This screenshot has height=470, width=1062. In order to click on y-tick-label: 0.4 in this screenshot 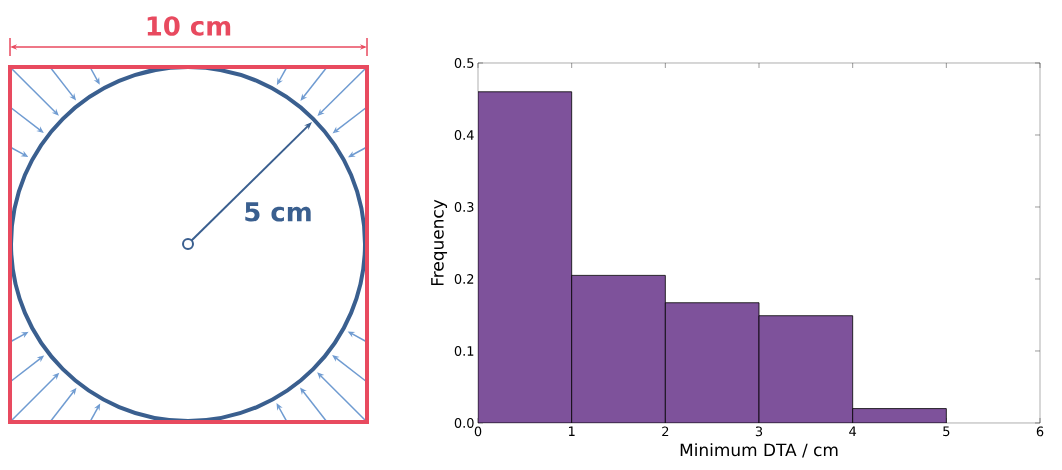, I will do `click(464, 135)`.